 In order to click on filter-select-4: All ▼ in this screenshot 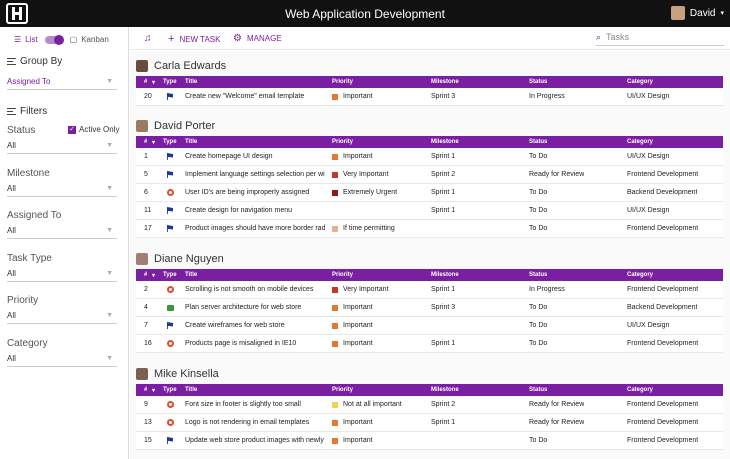, I will do `click(62, 317)`.